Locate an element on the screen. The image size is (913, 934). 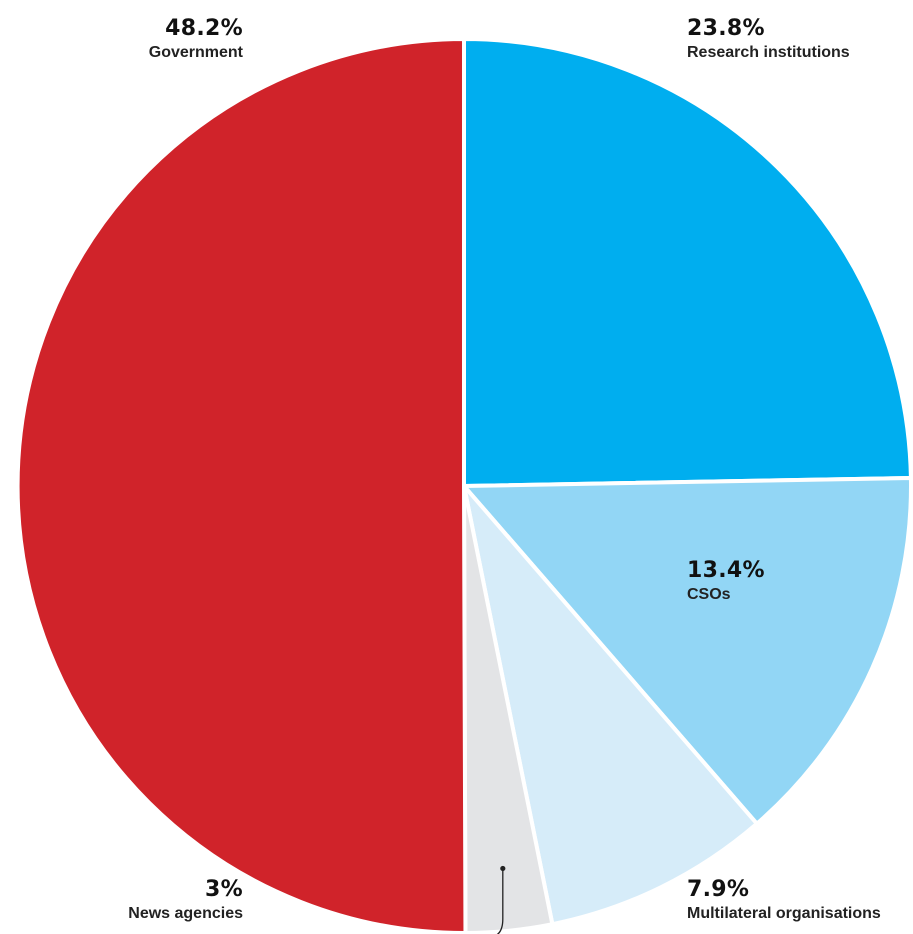
slice-value-csos: 13.4% is located at coordinates (726, 570).